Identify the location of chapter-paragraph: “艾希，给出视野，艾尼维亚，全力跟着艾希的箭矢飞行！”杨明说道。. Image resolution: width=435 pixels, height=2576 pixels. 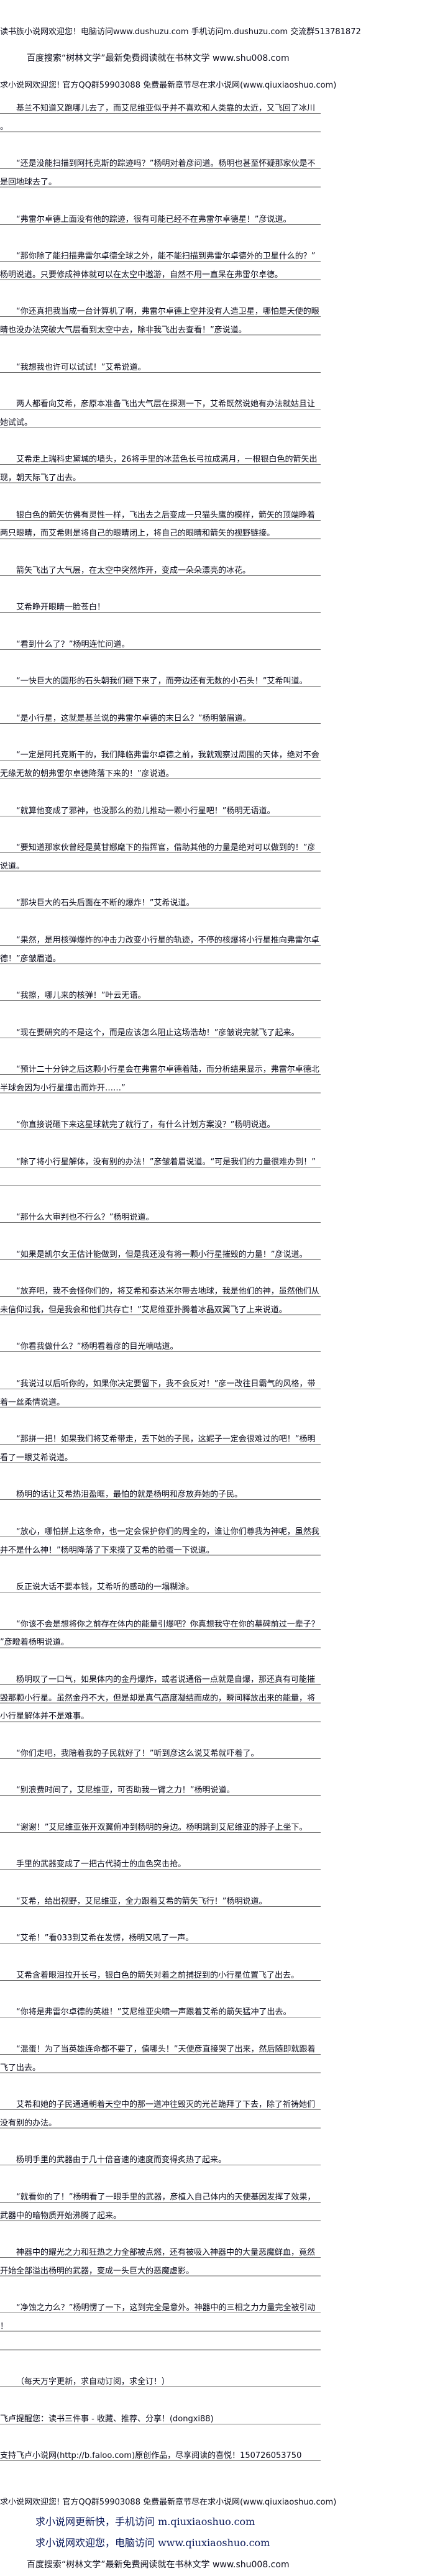
(160, 1901).